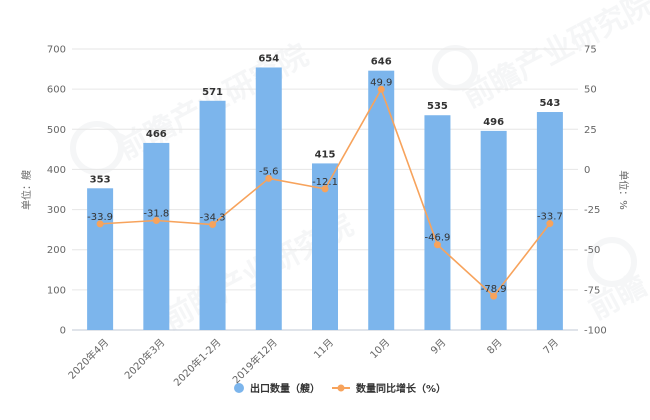 The image size is (650, 420). I want to click on left-tick-label: 0, so click(63, 331).